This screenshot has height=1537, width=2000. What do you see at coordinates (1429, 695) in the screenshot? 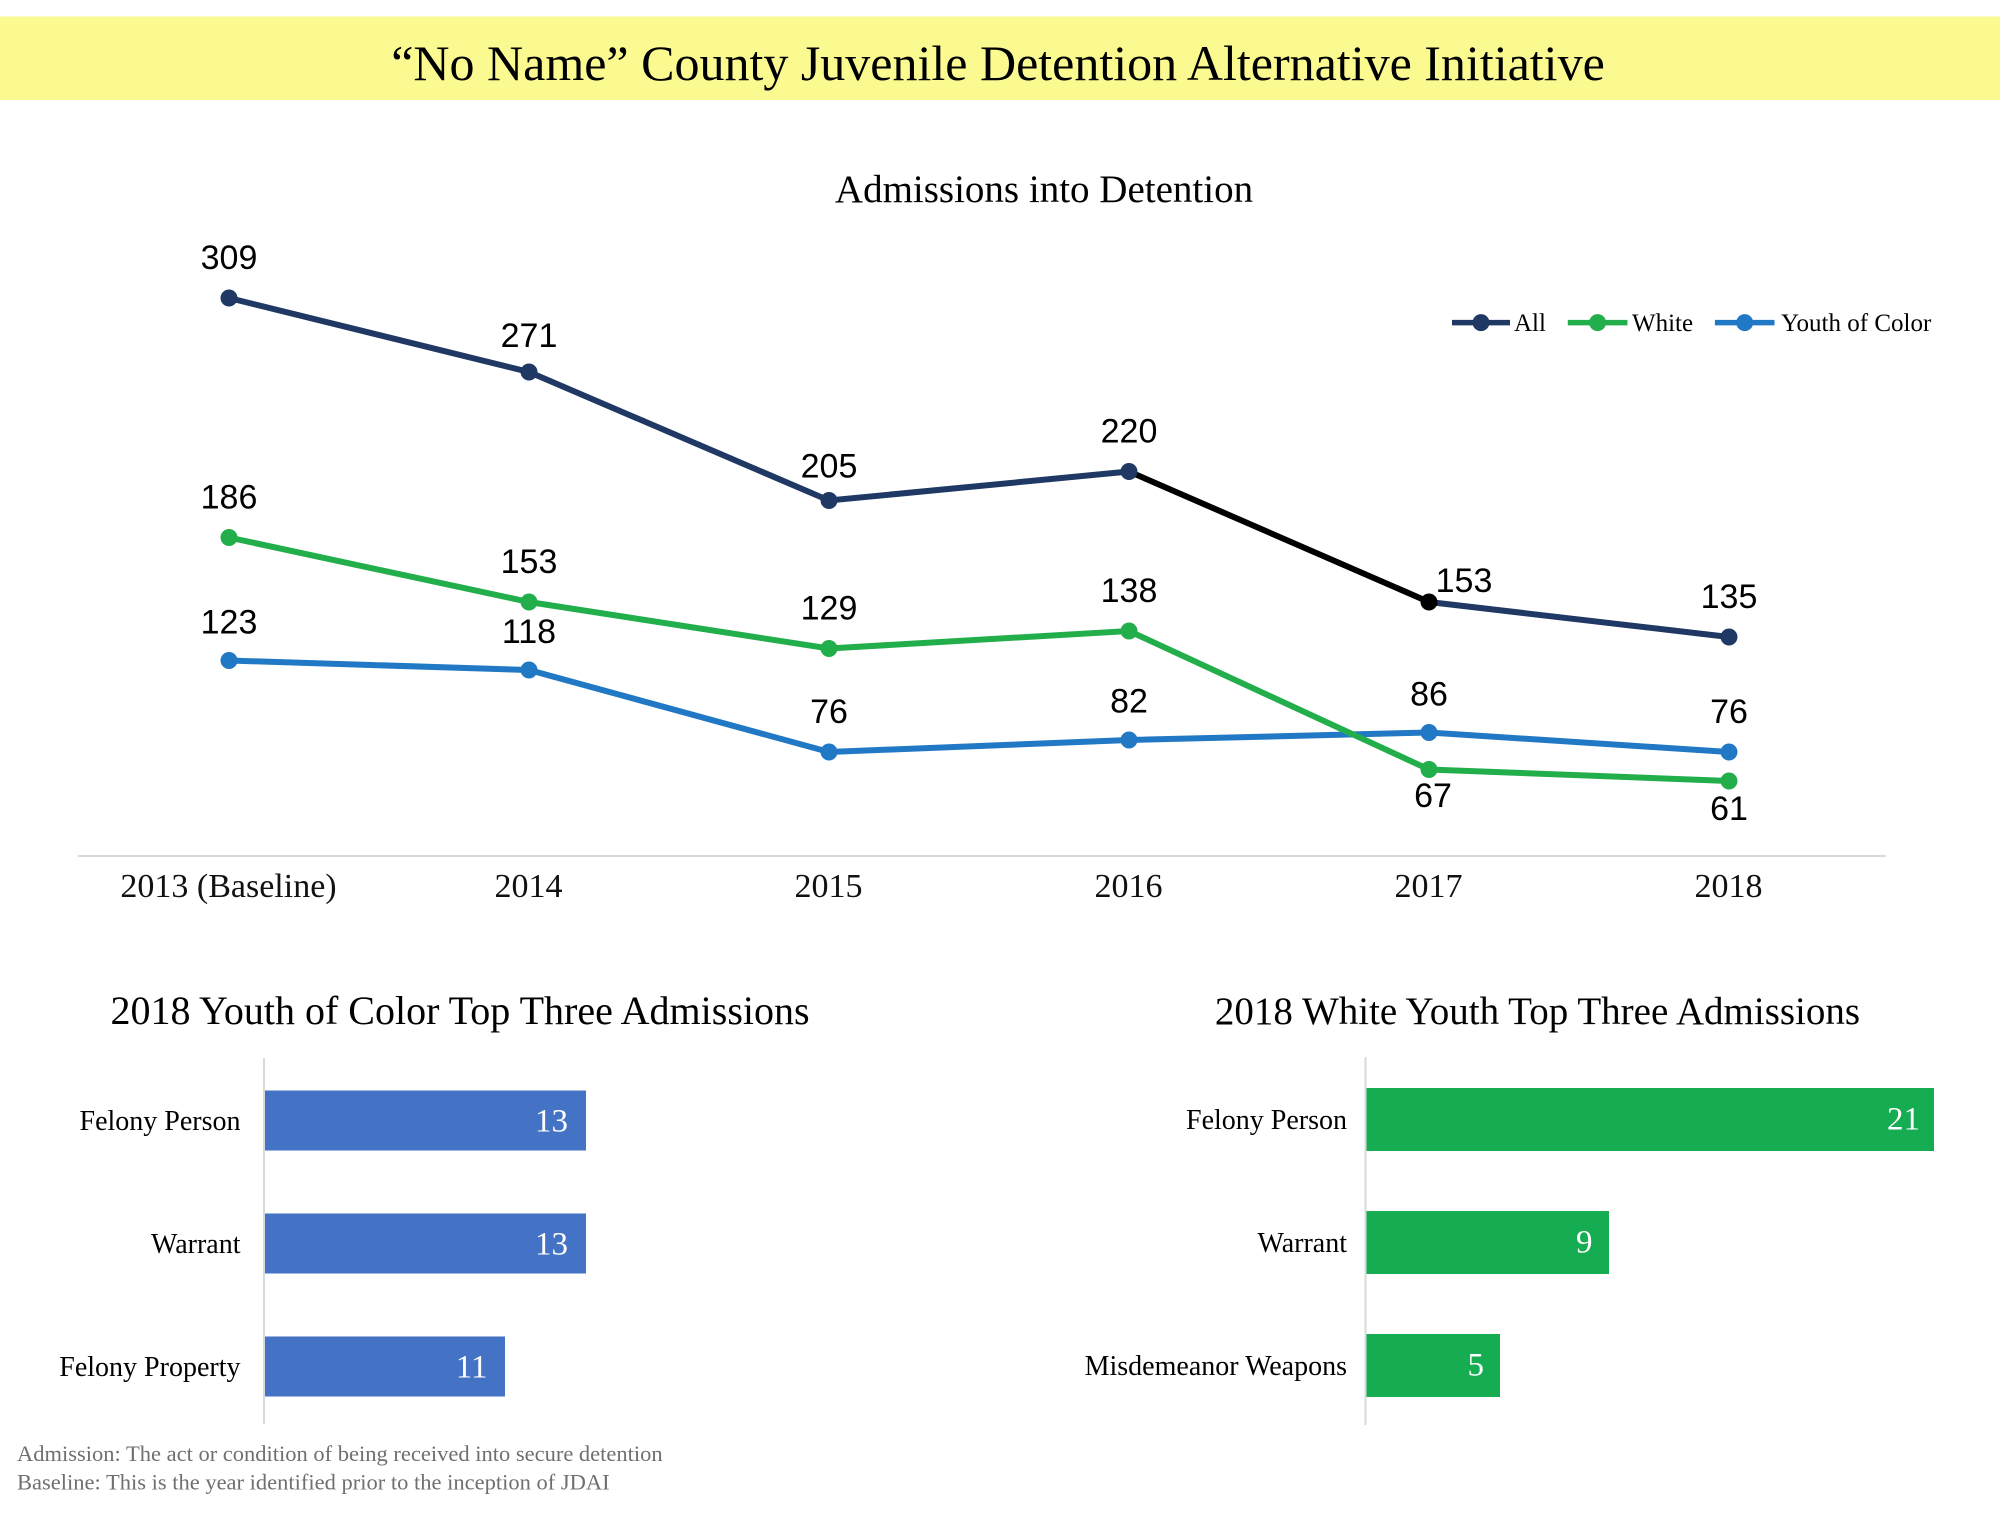
I see `svg-text: 86` at bounding box center [1429, 695].